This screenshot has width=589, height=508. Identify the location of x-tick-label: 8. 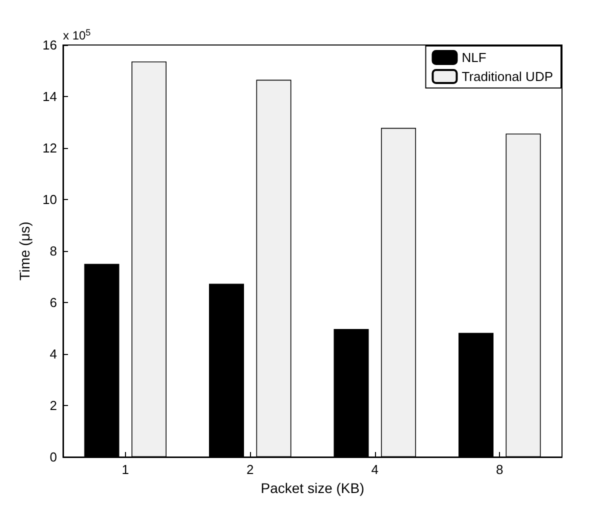
(500, 469).